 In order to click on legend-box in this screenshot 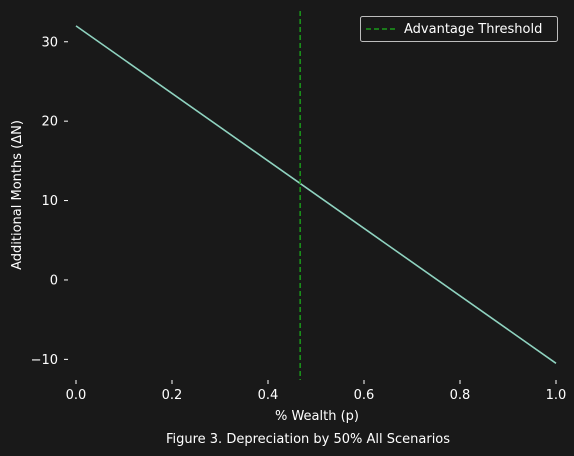, I will do `click(459, 29)`.